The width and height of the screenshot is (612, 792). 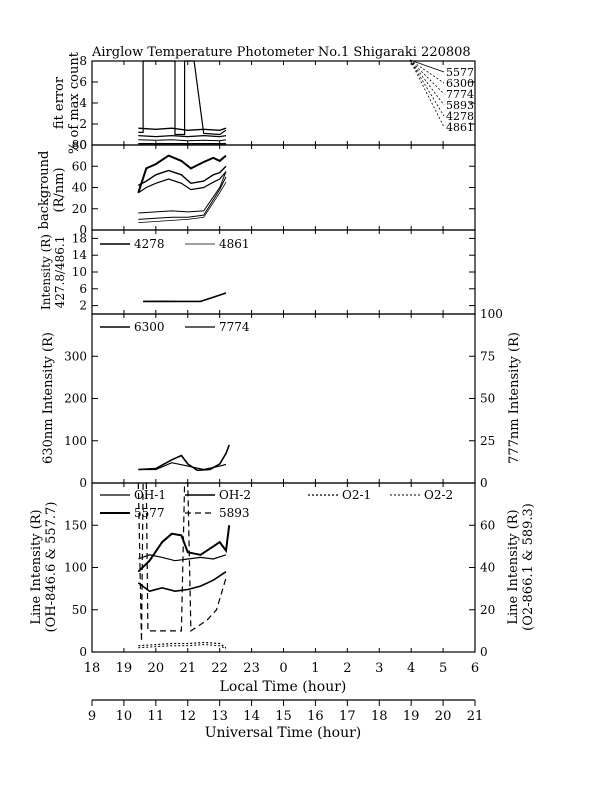 I want to click on local-time-tick-label: 0, so click(x=283, y=668).